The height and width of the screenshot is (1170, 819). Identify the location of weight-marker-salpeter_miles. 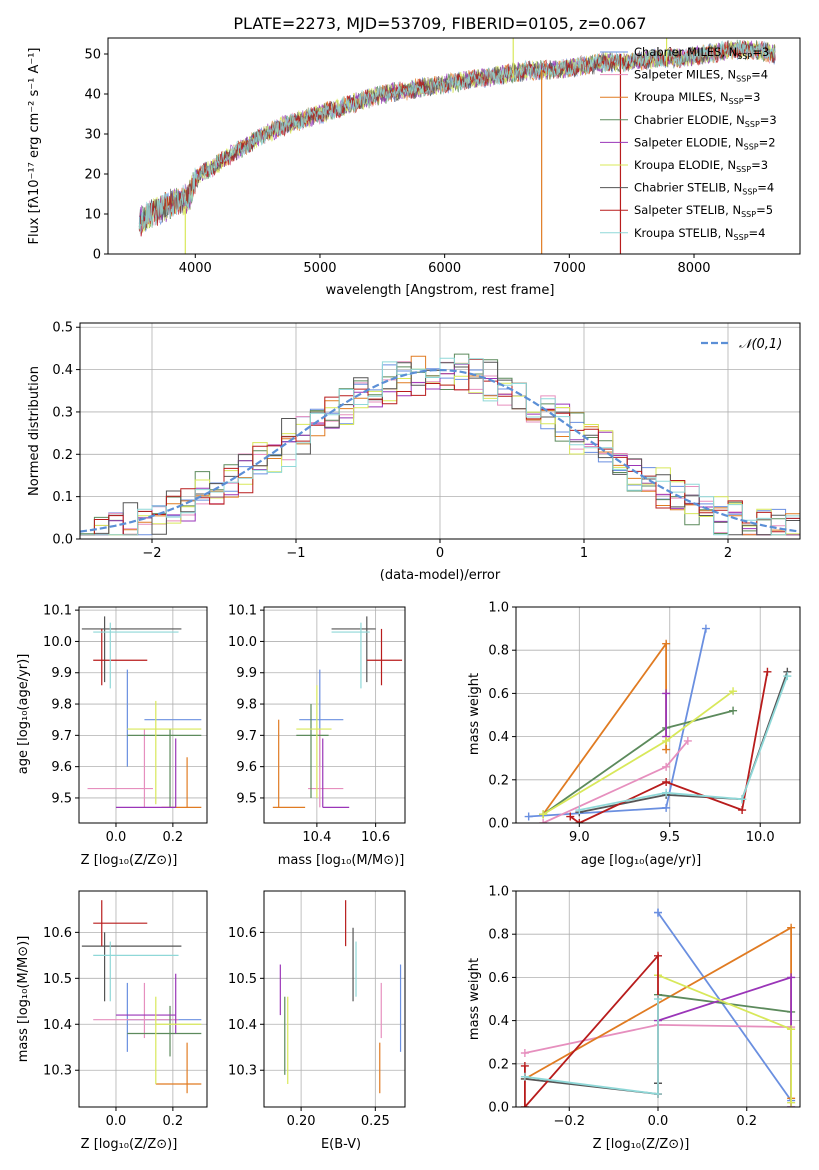
(524, 1053).